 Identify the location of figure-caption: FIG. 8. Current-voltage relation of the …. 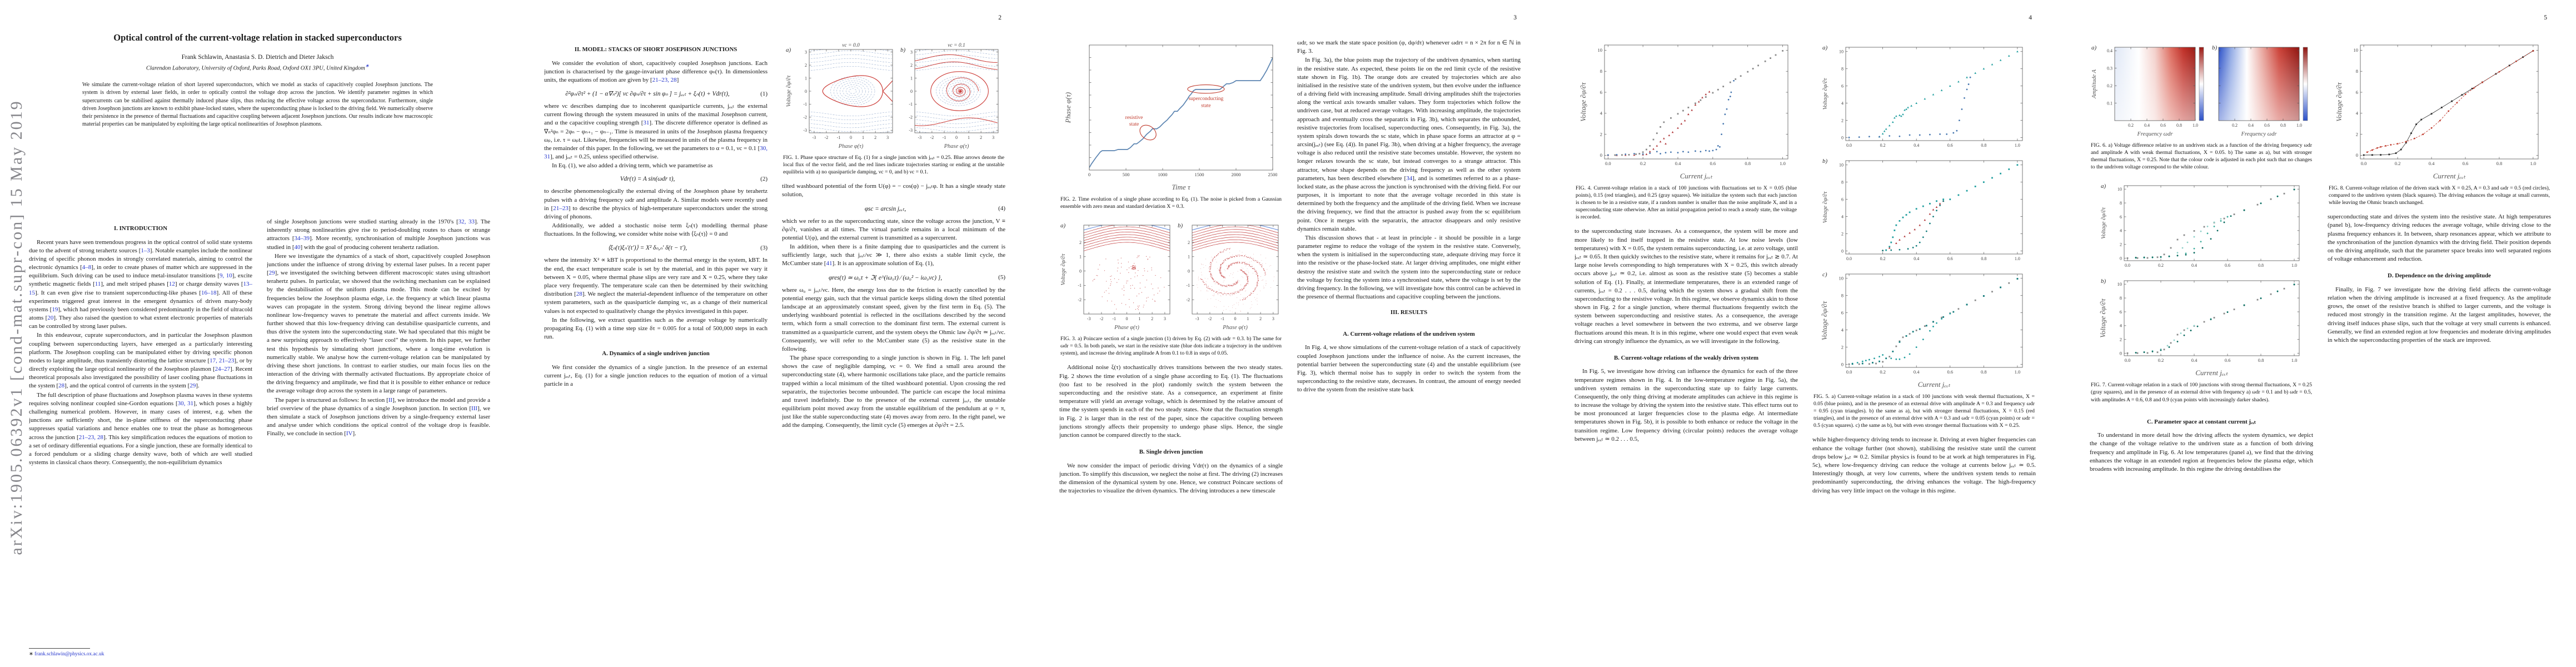
(2439, 195).